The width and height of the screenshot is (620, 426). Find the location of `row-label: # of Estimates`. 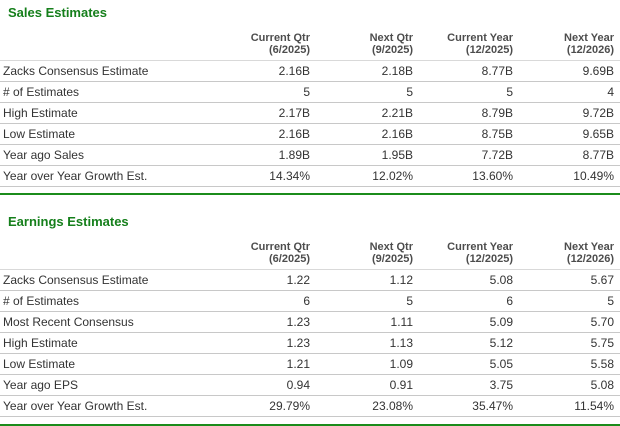

row-label: # of Estimates is located at coordinates (105, 301).